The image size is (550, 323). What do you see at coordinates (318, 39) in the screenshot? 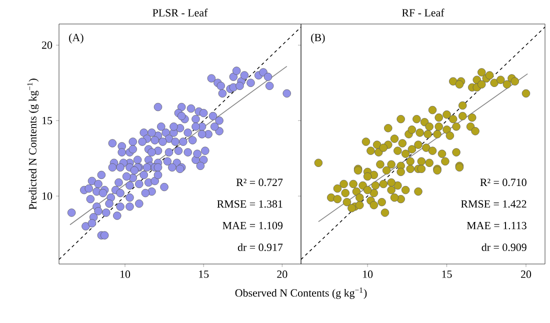
I see `annotation: (B)` at bounding box center [318, 39].